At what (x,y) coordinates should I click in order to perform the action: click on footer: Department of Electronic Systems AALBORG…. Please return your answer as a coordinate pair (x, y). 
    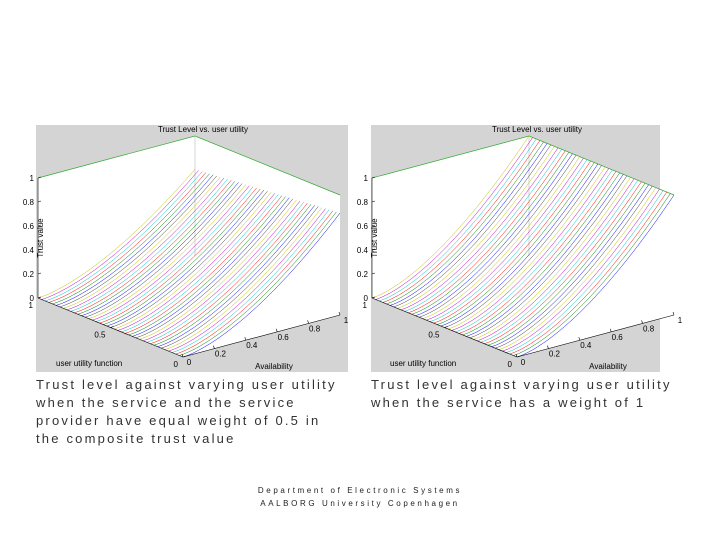
    Looking at the image, I should click on (360, 497).